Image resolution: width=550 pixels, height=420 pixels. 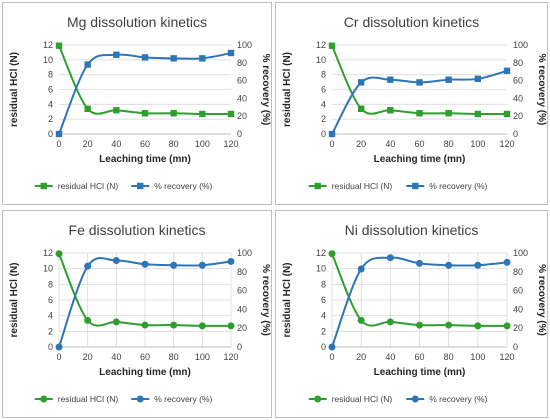 I want to click on y2-tick-label: 80, so click(x=518, y=272).